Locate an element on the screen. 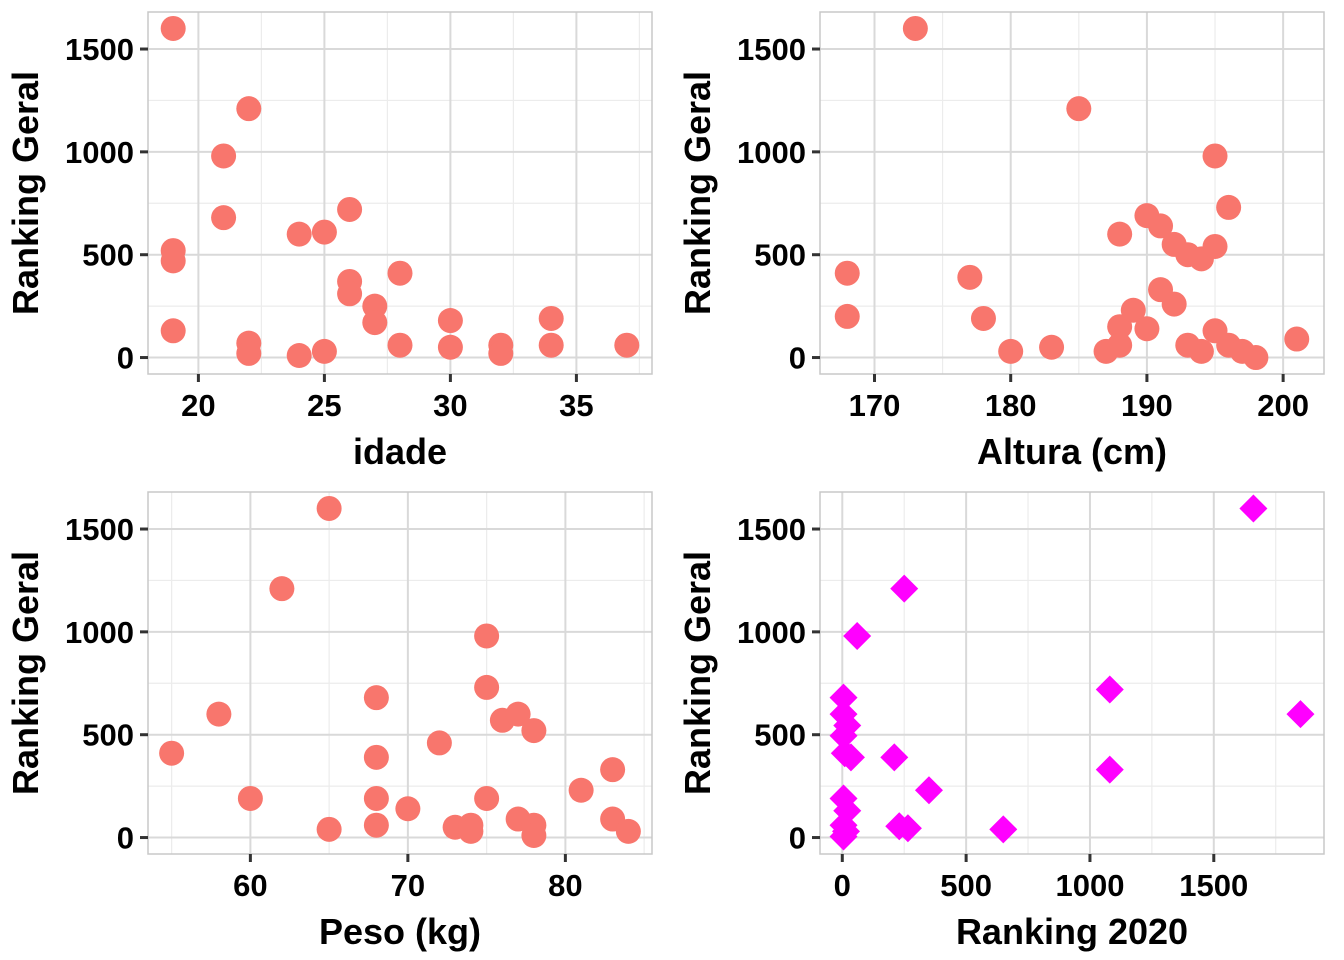 This screenshot has width=1344, height=960. svg-text: 200 is located at coordinates (1283, 405).